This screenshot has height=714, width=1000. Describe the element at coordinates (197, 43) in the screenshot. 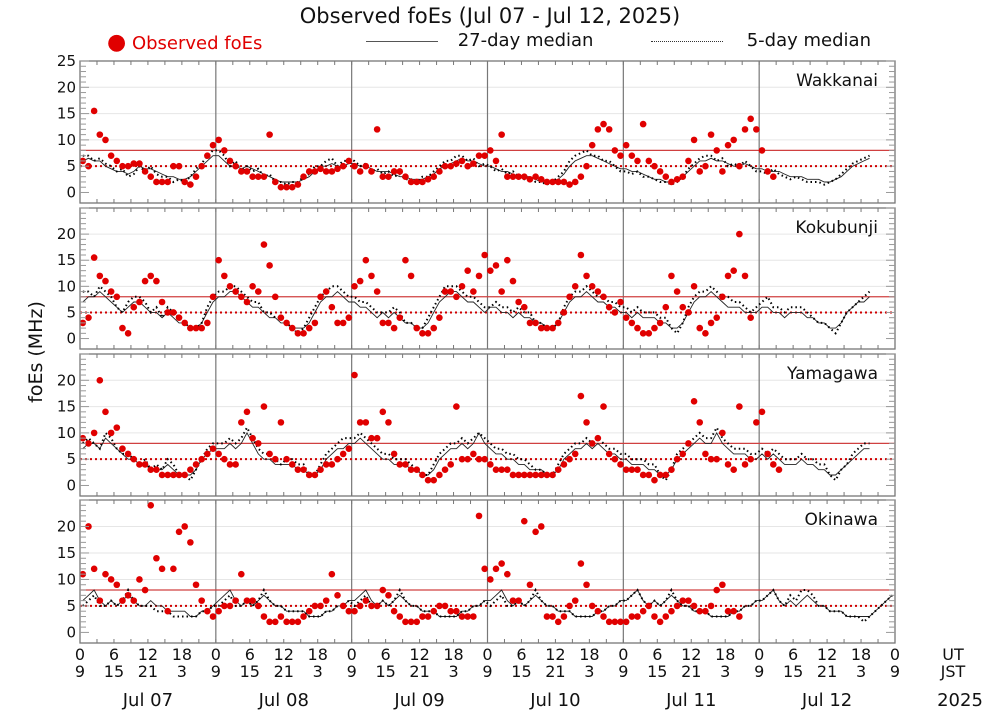

I see `legend-observed-label: Observed foEs` at that location.